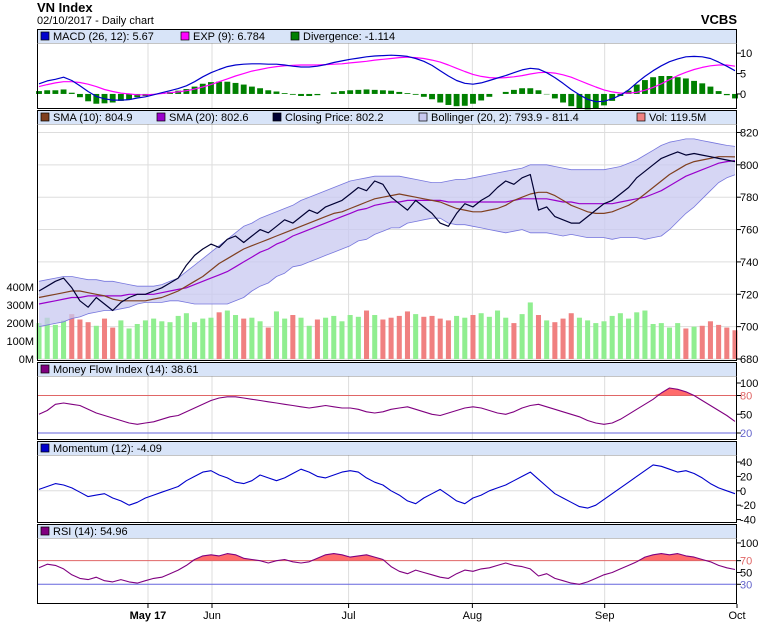 The image size is (774, 626). Describe the element at coordinates (387, 78) in the screenshot. I see `macd-line` at that location.